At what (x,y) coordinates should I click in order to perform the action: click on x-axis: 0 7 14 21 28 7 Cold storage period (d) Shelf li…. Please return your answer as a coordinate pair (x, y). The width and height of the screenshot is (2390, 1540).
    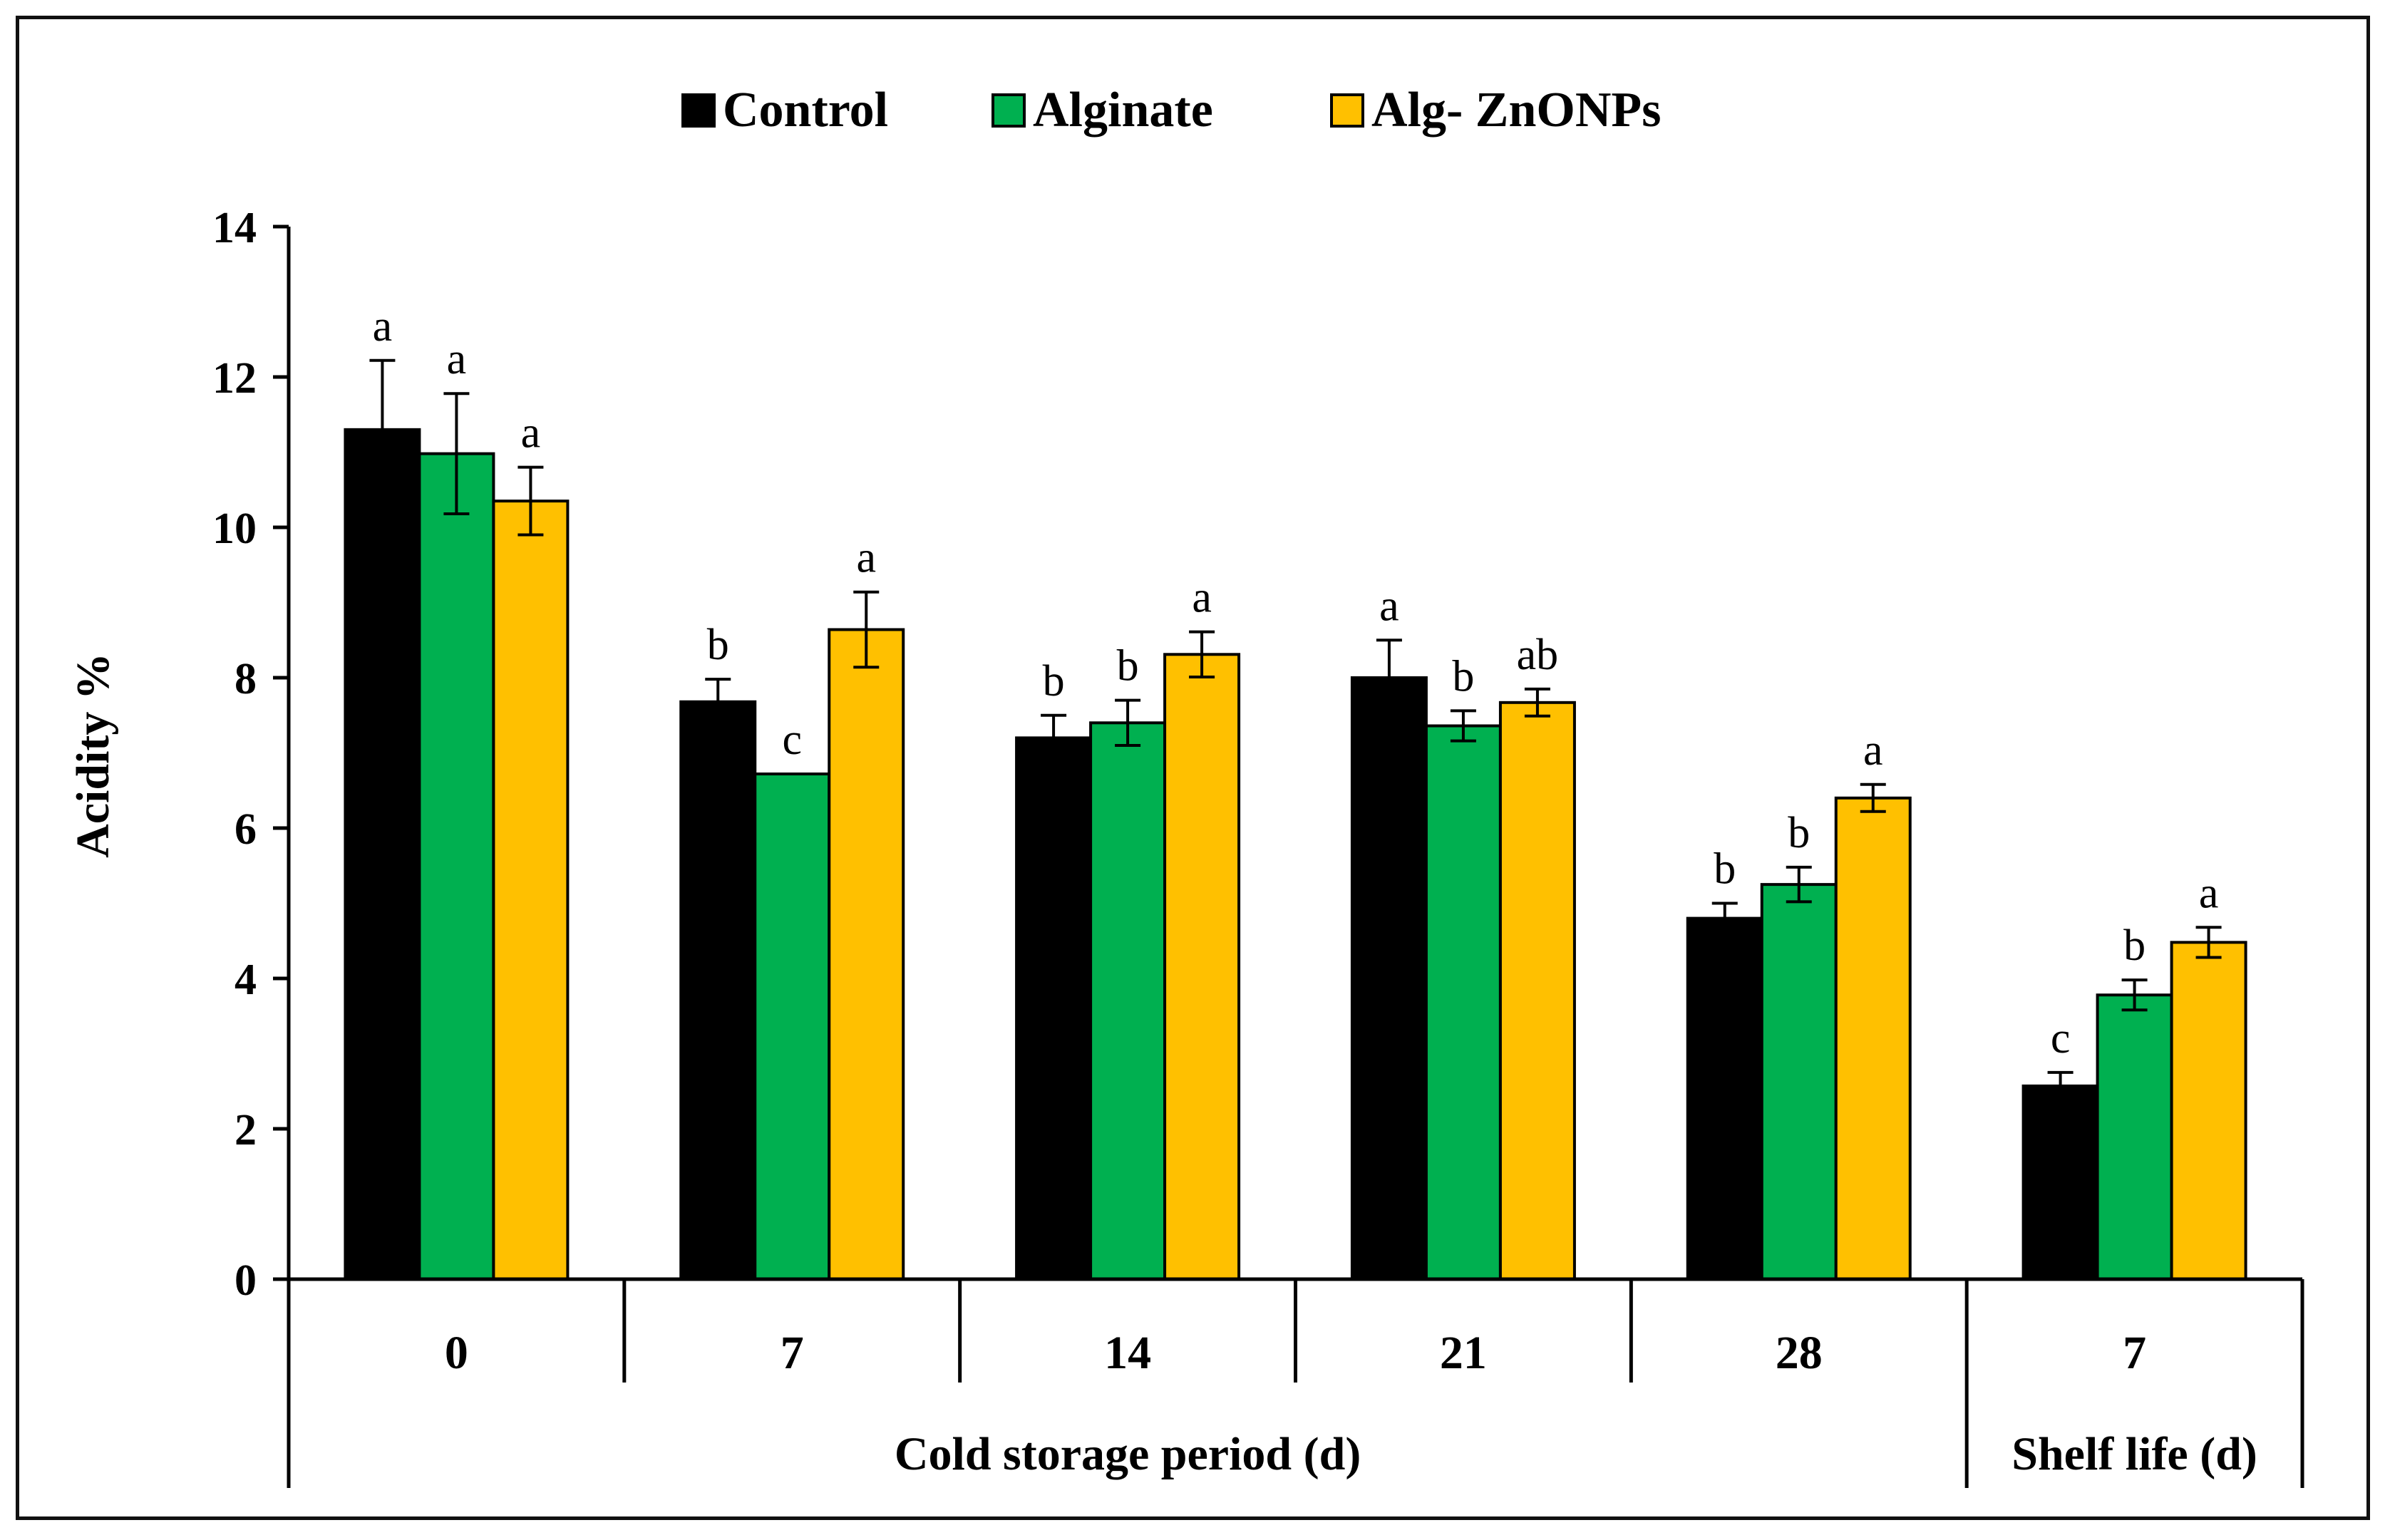
    Looking at the image, I should click on (1296, 1382).